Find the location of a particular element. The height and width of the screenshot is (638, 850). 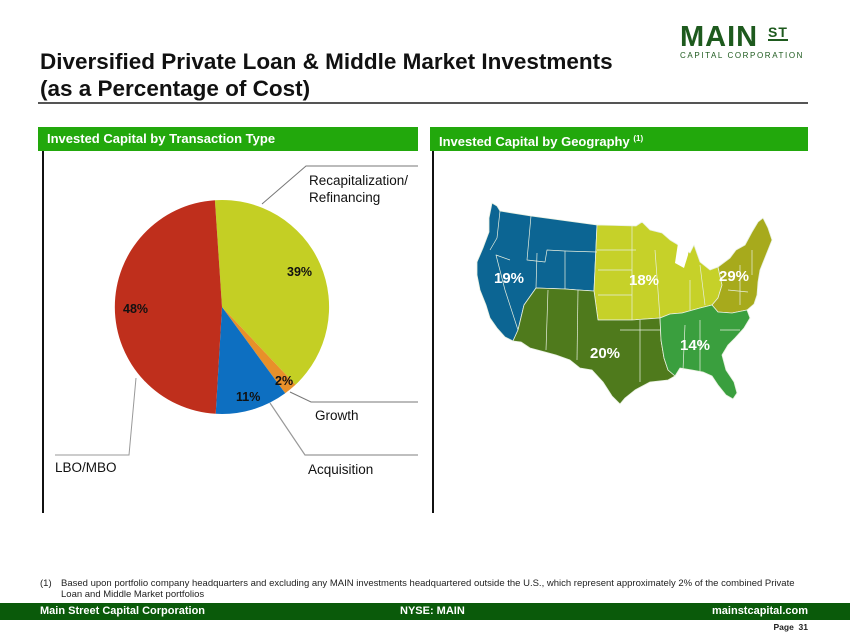

right-panel-border is located at coordinates (433, 332).